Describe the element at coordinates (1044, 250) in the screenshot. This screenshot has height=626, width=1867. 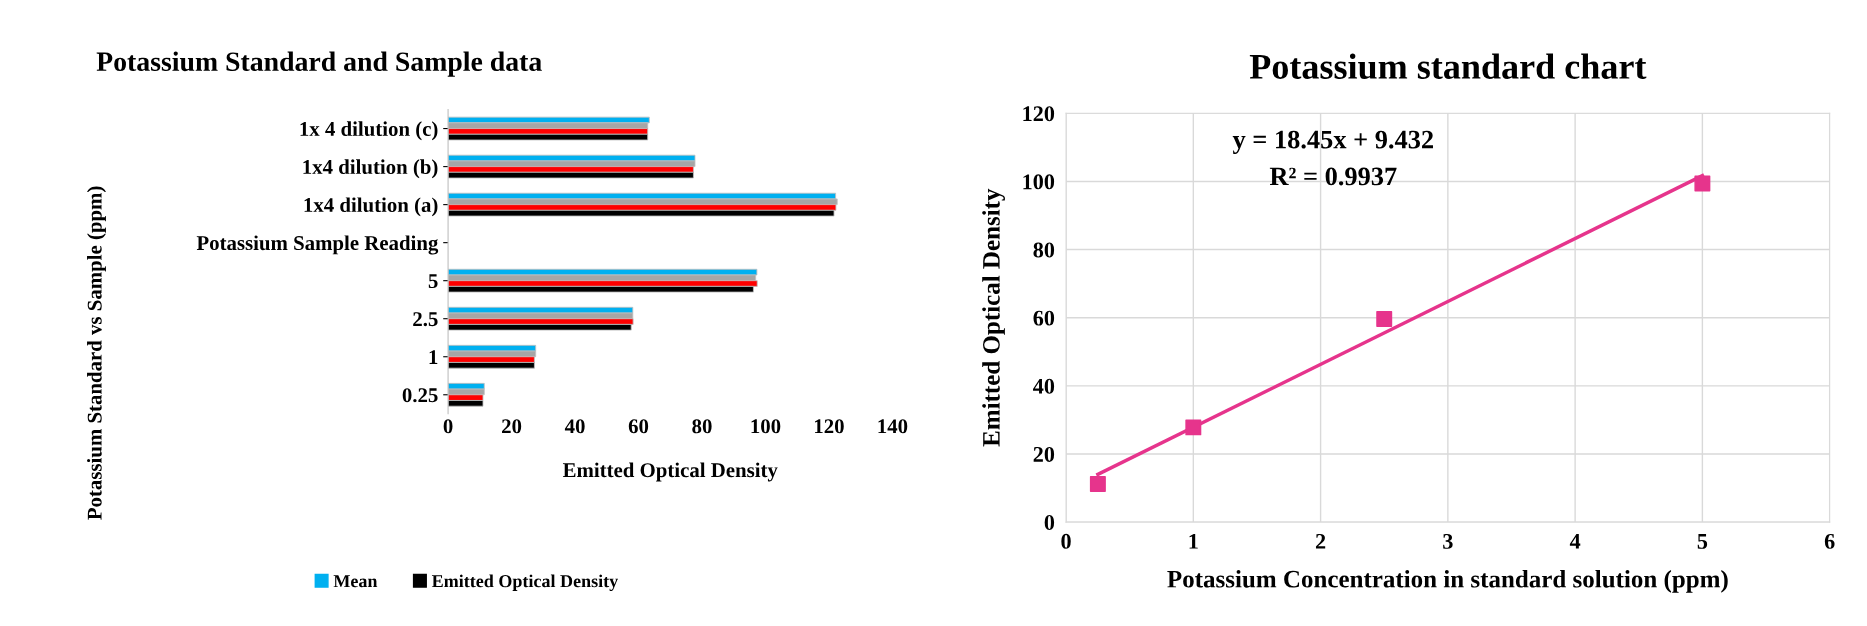
I see `y-tick-label: 80` at that location.